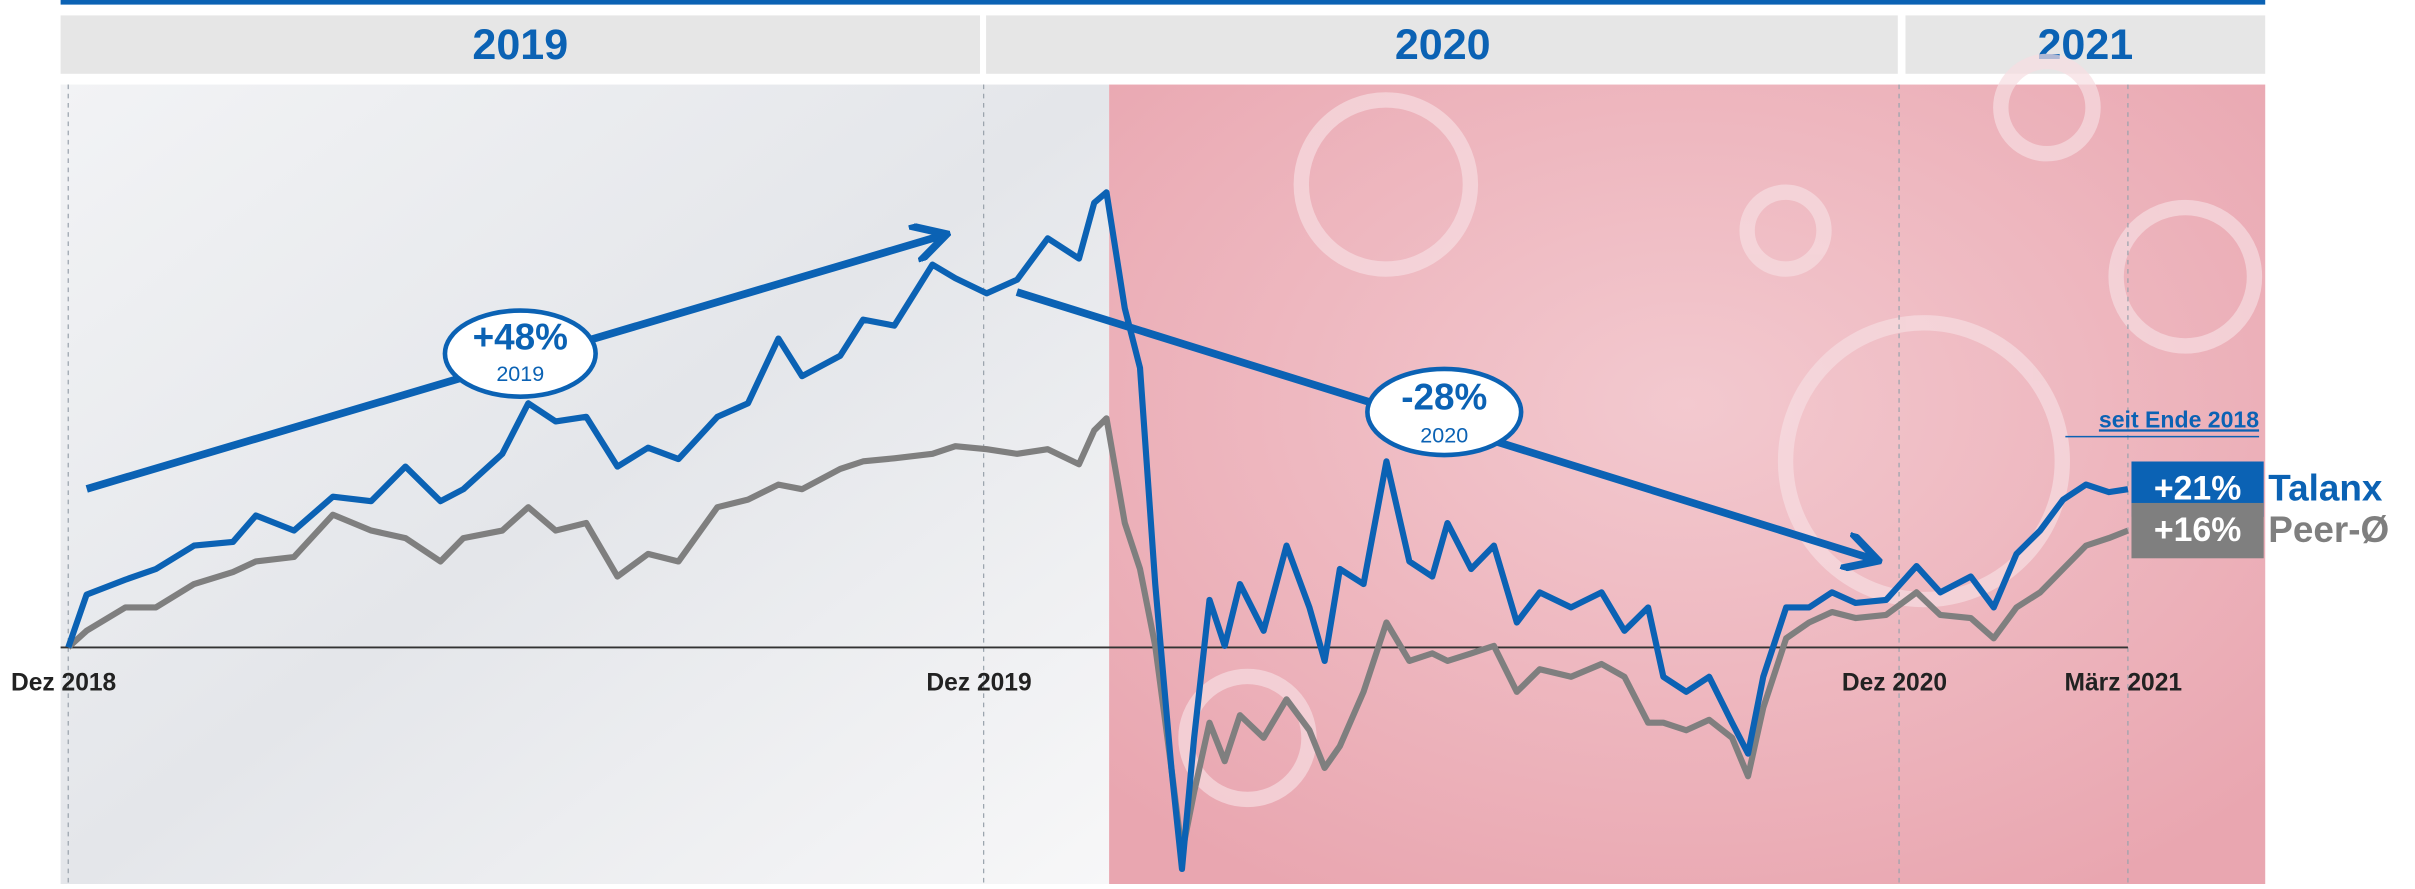 The image size is (2415, 889). Describe the element at coordinates (2328, 529) in the screenshot. I see `legend-label: Peer-Ø` at that location.